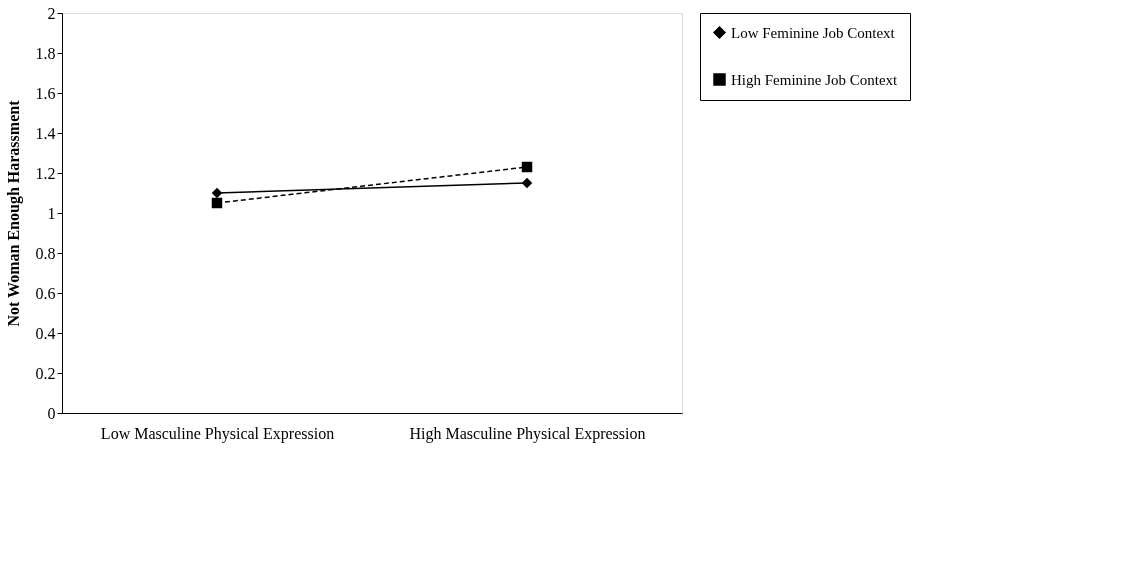 The height and width of the screenshot is (571, 1148). I want to click on y-tick-label: 1.2, so click(45, 173).